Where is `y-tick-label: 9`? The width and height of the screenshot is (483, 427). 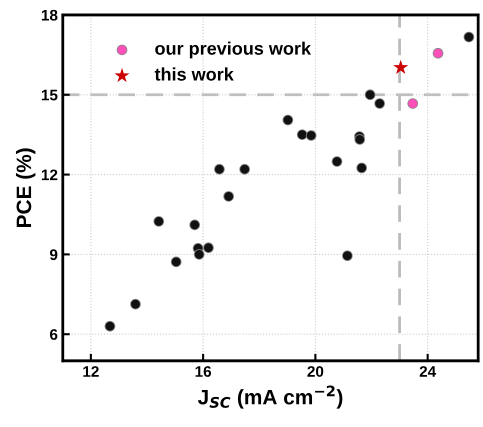
y-tick-label: 9 is located at coordinates (54, 254).